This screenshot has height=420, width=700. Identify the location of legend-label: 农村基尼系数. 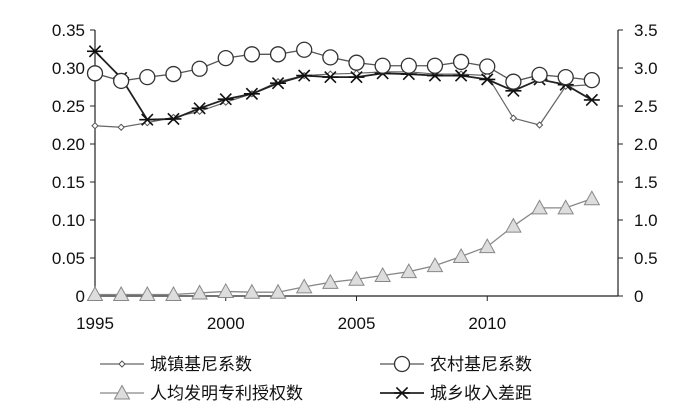
(481, 365).